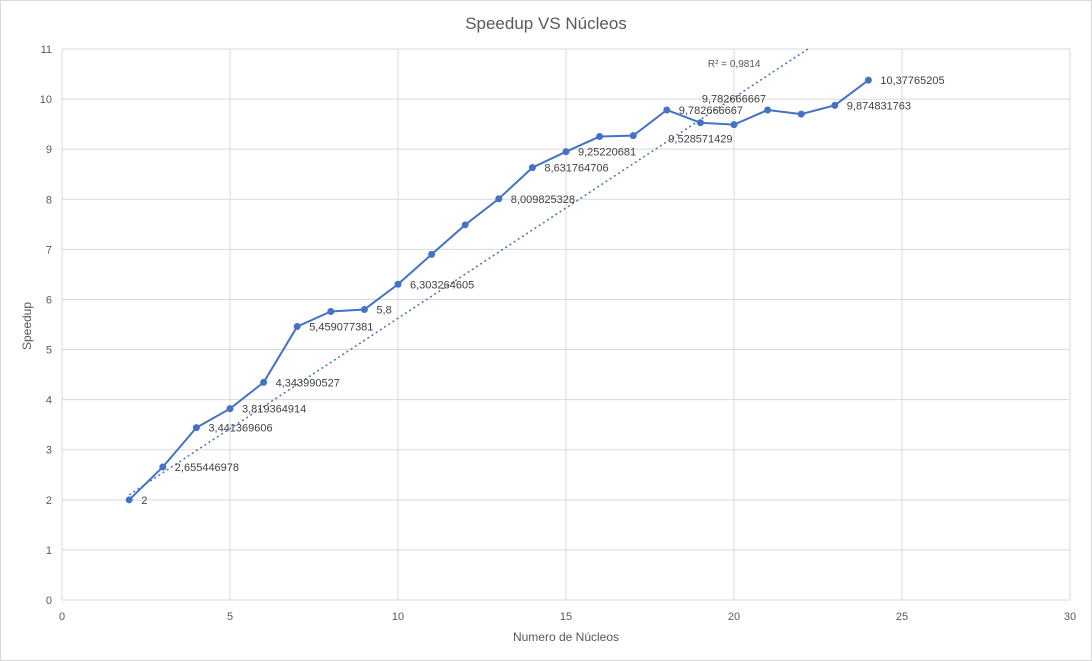  What do you see at coordinates (207, 468) in the screenshot?
I see `data-label: 2,655446978` at bounding box center [207, 468].